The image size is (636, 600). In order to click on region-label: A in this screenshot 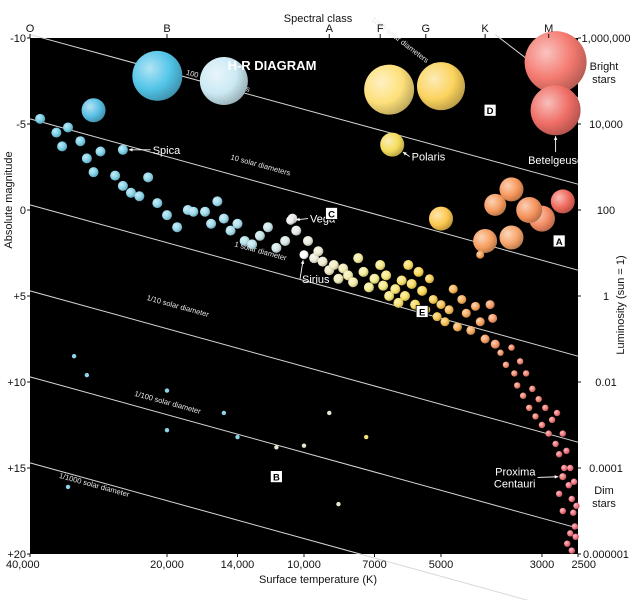, I will do `click(559, 242)`.